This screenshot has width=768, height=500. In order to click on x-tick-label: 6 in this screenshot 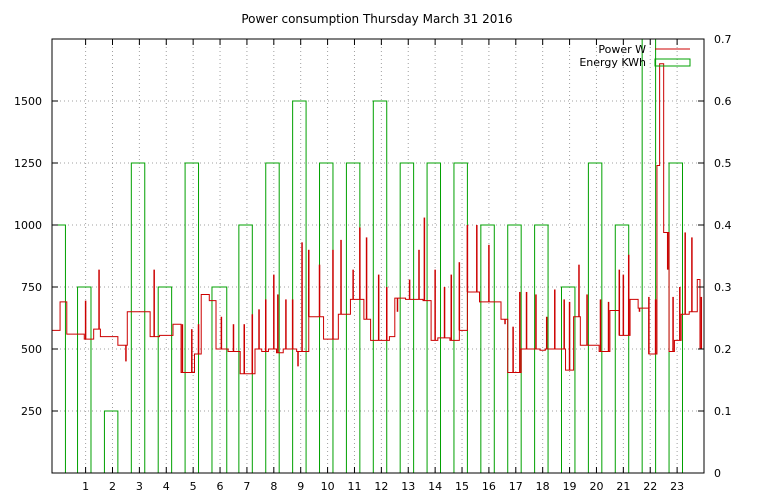, I will do `click(220, 486)`.